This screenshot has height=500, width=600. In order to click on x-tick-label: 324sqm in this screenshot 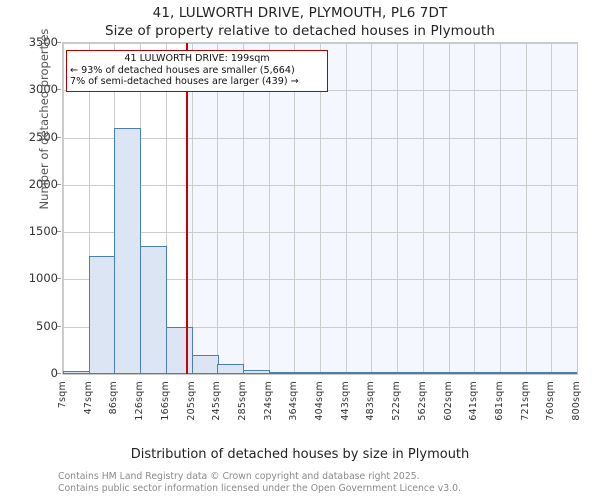, I will do `click(268, 401)`.